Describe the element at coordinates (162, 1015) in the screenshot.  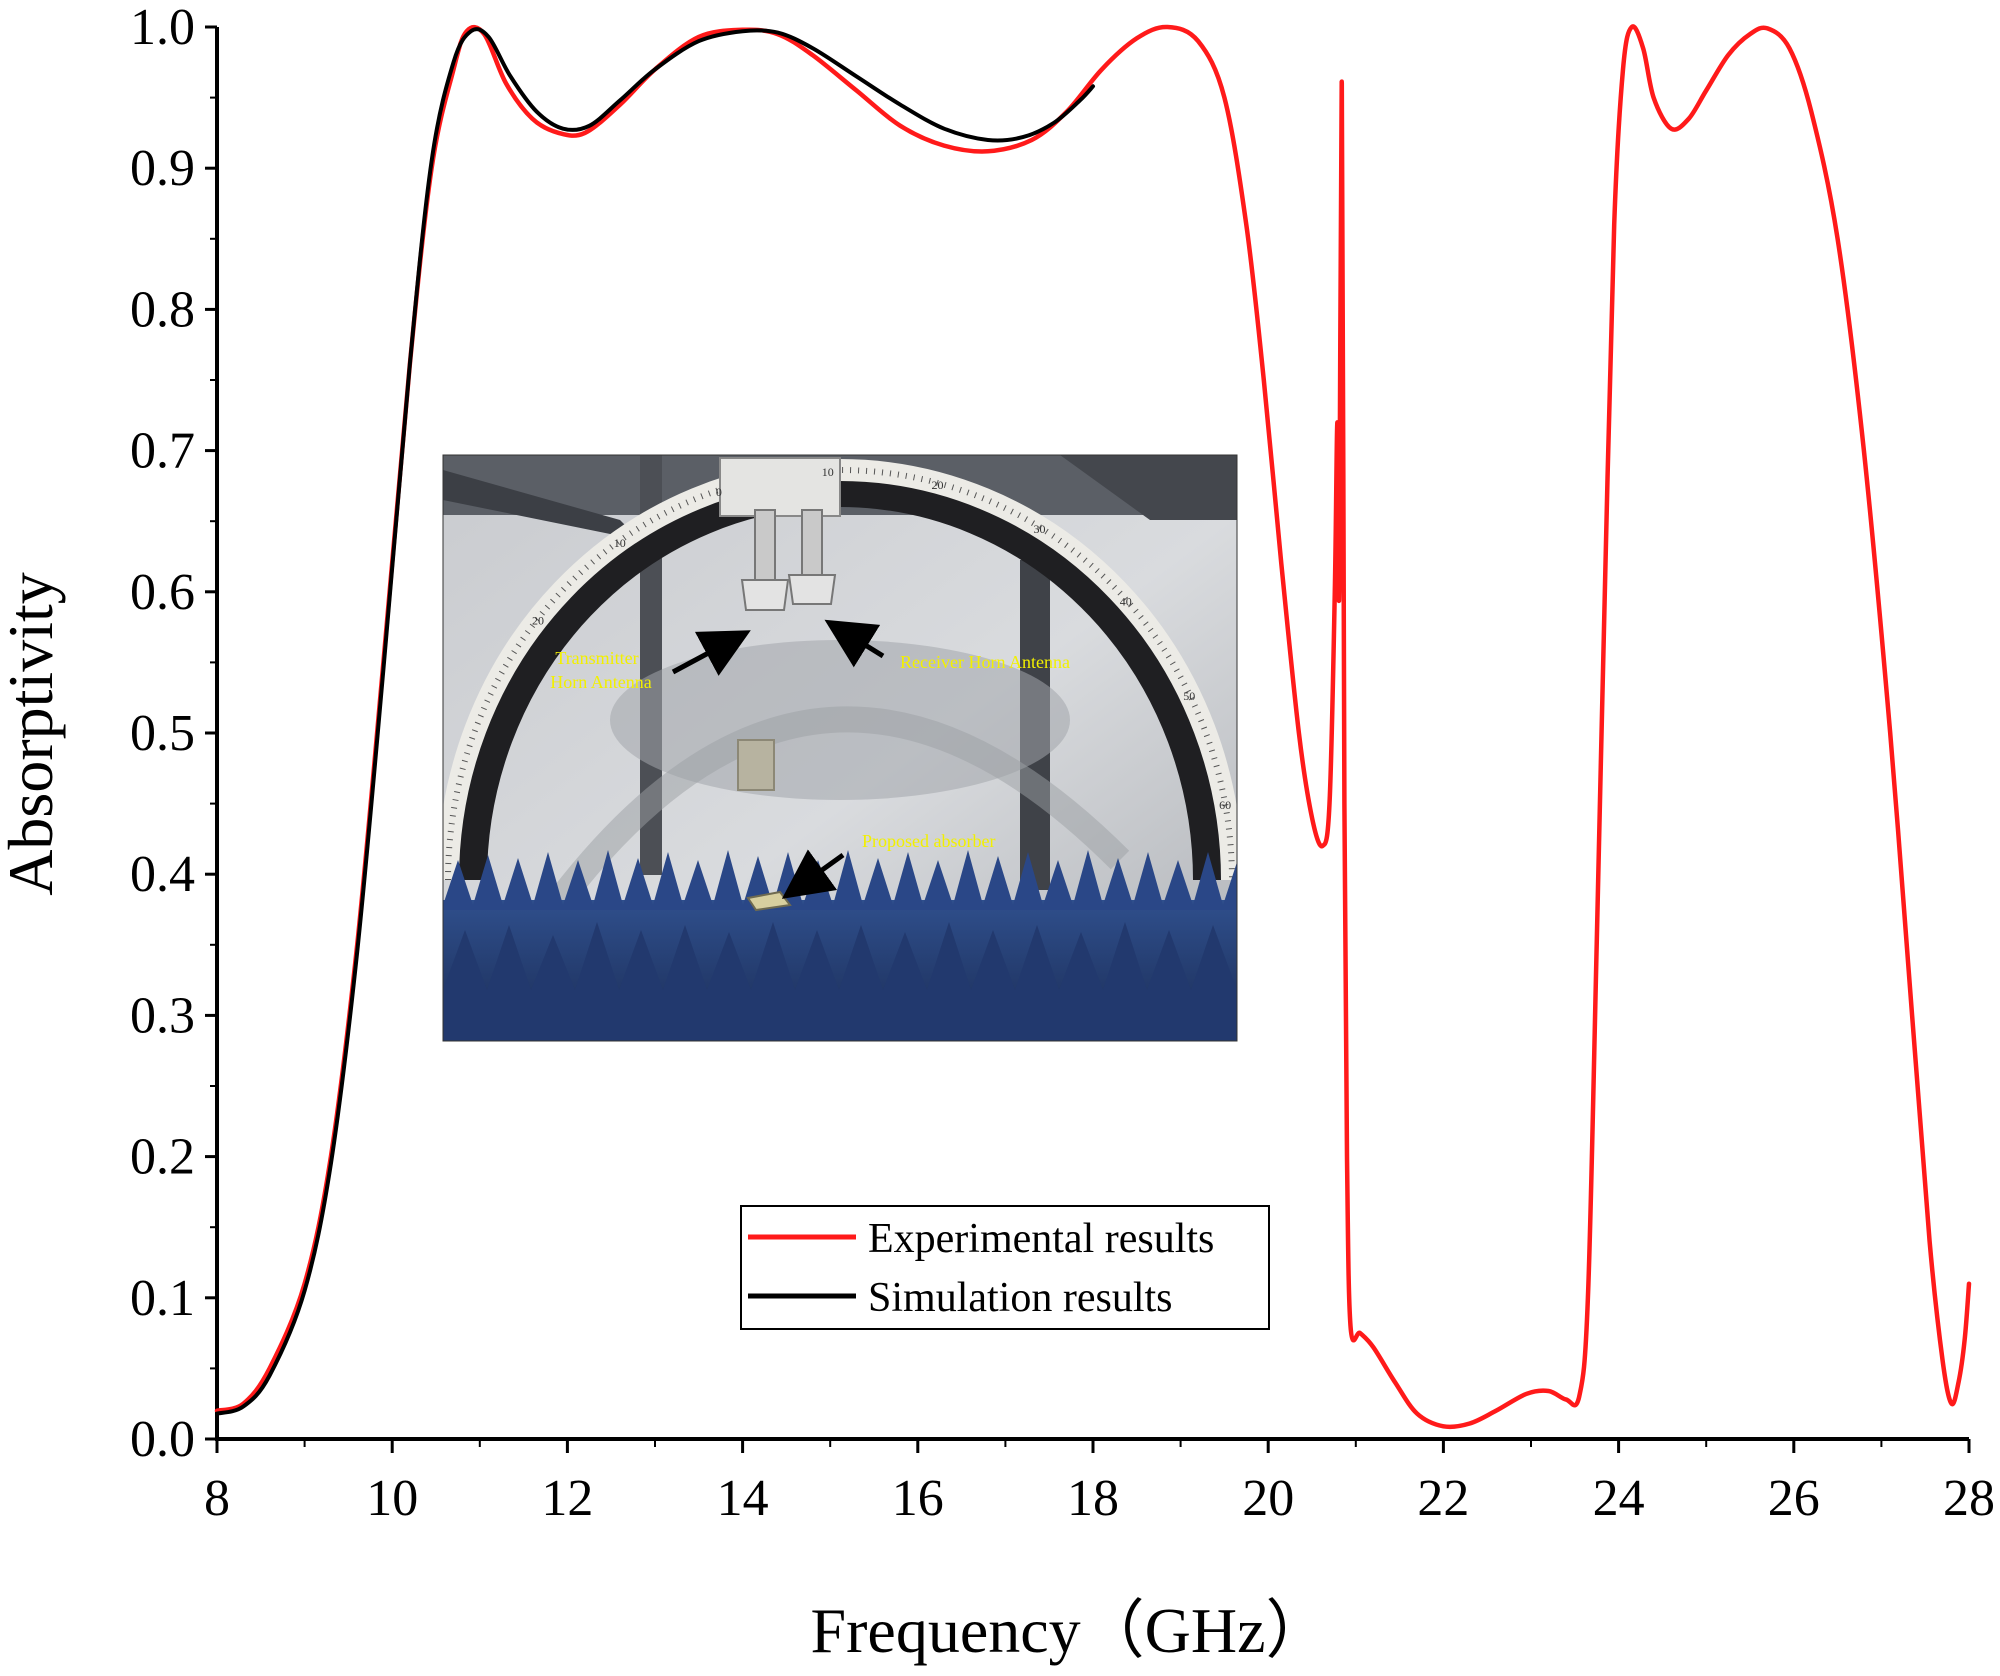
I see `y-tick-label: 0.3` at that location.